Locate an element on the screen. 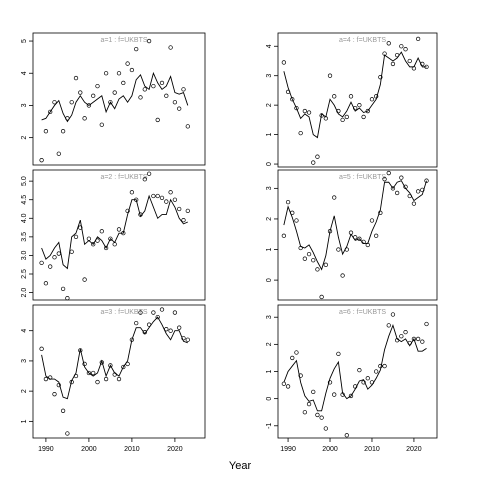 The width and height of the screenshot is (480, 480). y-tick-label: 4.5 is located at coordinates (24, 200).